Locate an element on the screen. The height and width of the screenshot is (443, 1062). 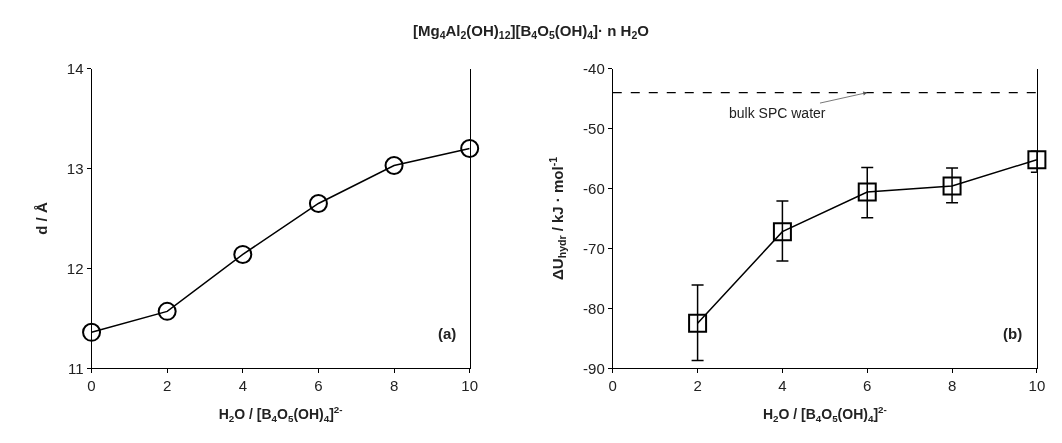
annotation: (a) is located at coordinates (447, 333).